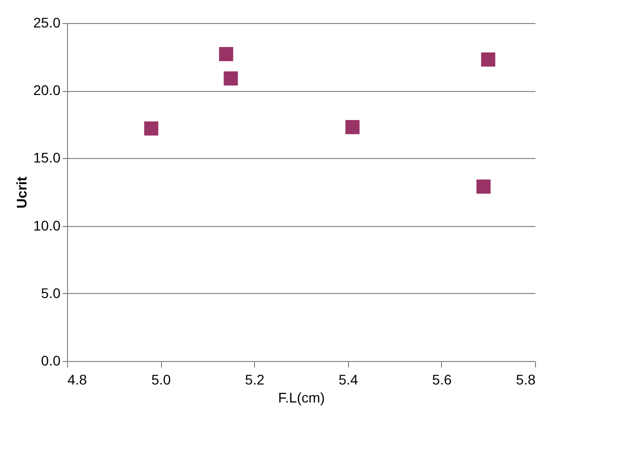  I want to click on x-axis-title: F.L(cm), so click(301, 398).